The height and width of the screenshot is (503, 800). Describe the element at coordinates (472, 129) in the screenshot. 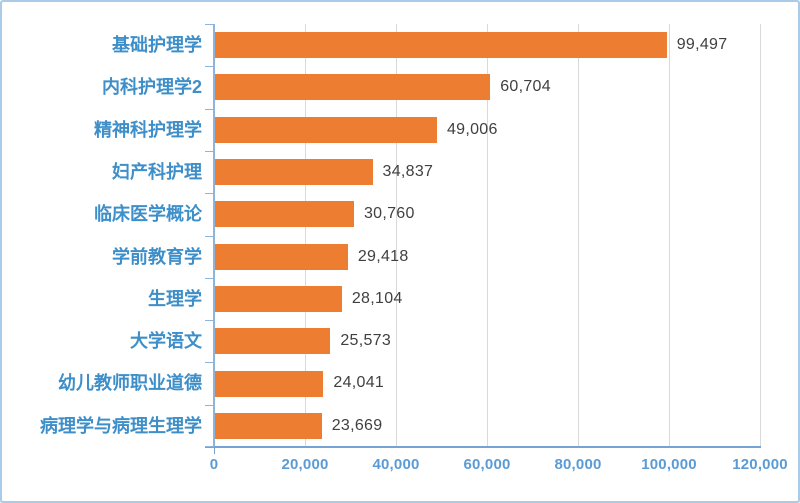

I see `value-label: 49,006` at that location.